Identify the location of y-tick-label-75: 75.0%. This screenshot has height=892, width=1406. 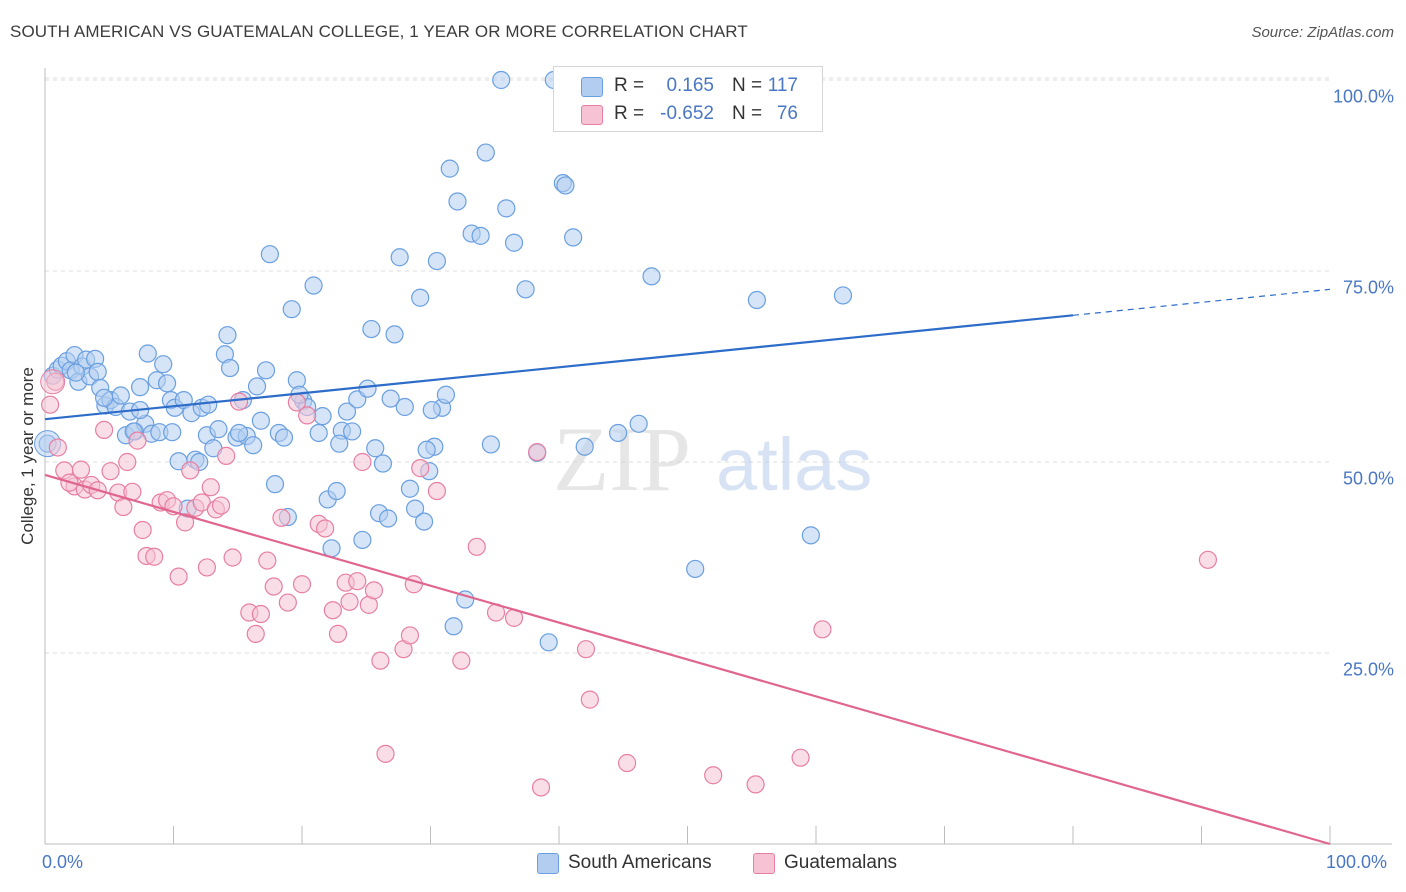
(1368, 287).